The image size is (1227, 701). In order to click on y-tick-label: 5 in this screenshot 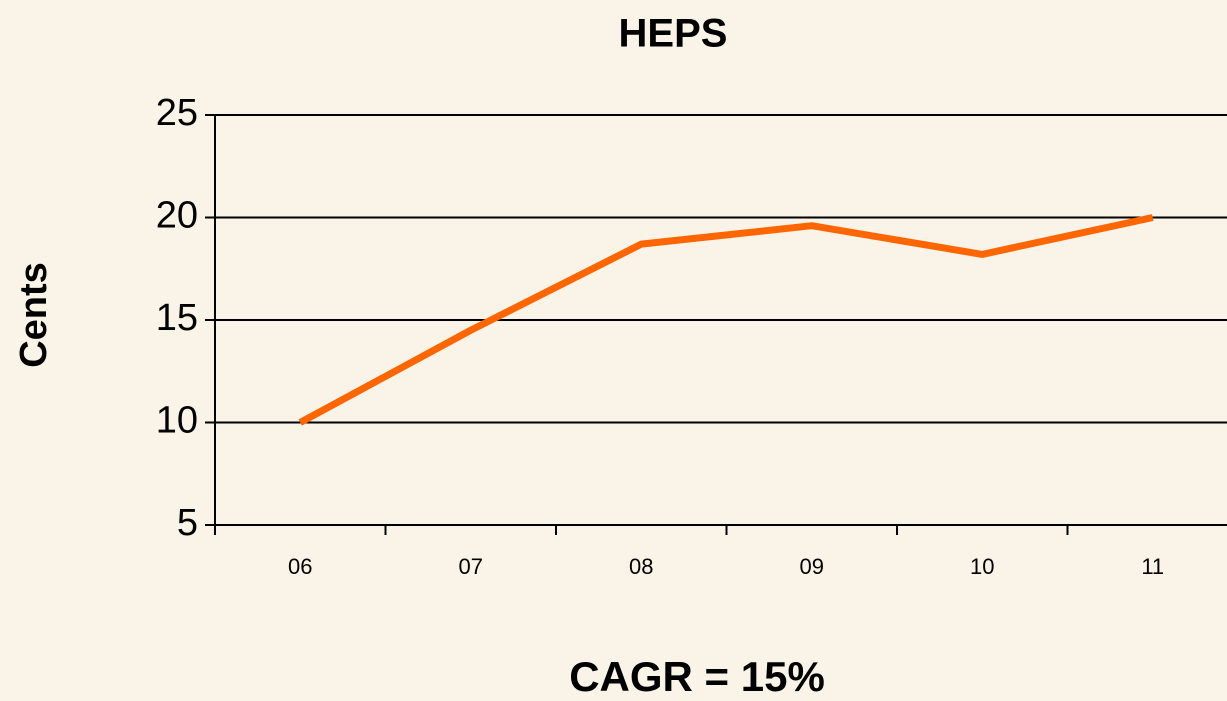, I will do `click(187, 523)`.